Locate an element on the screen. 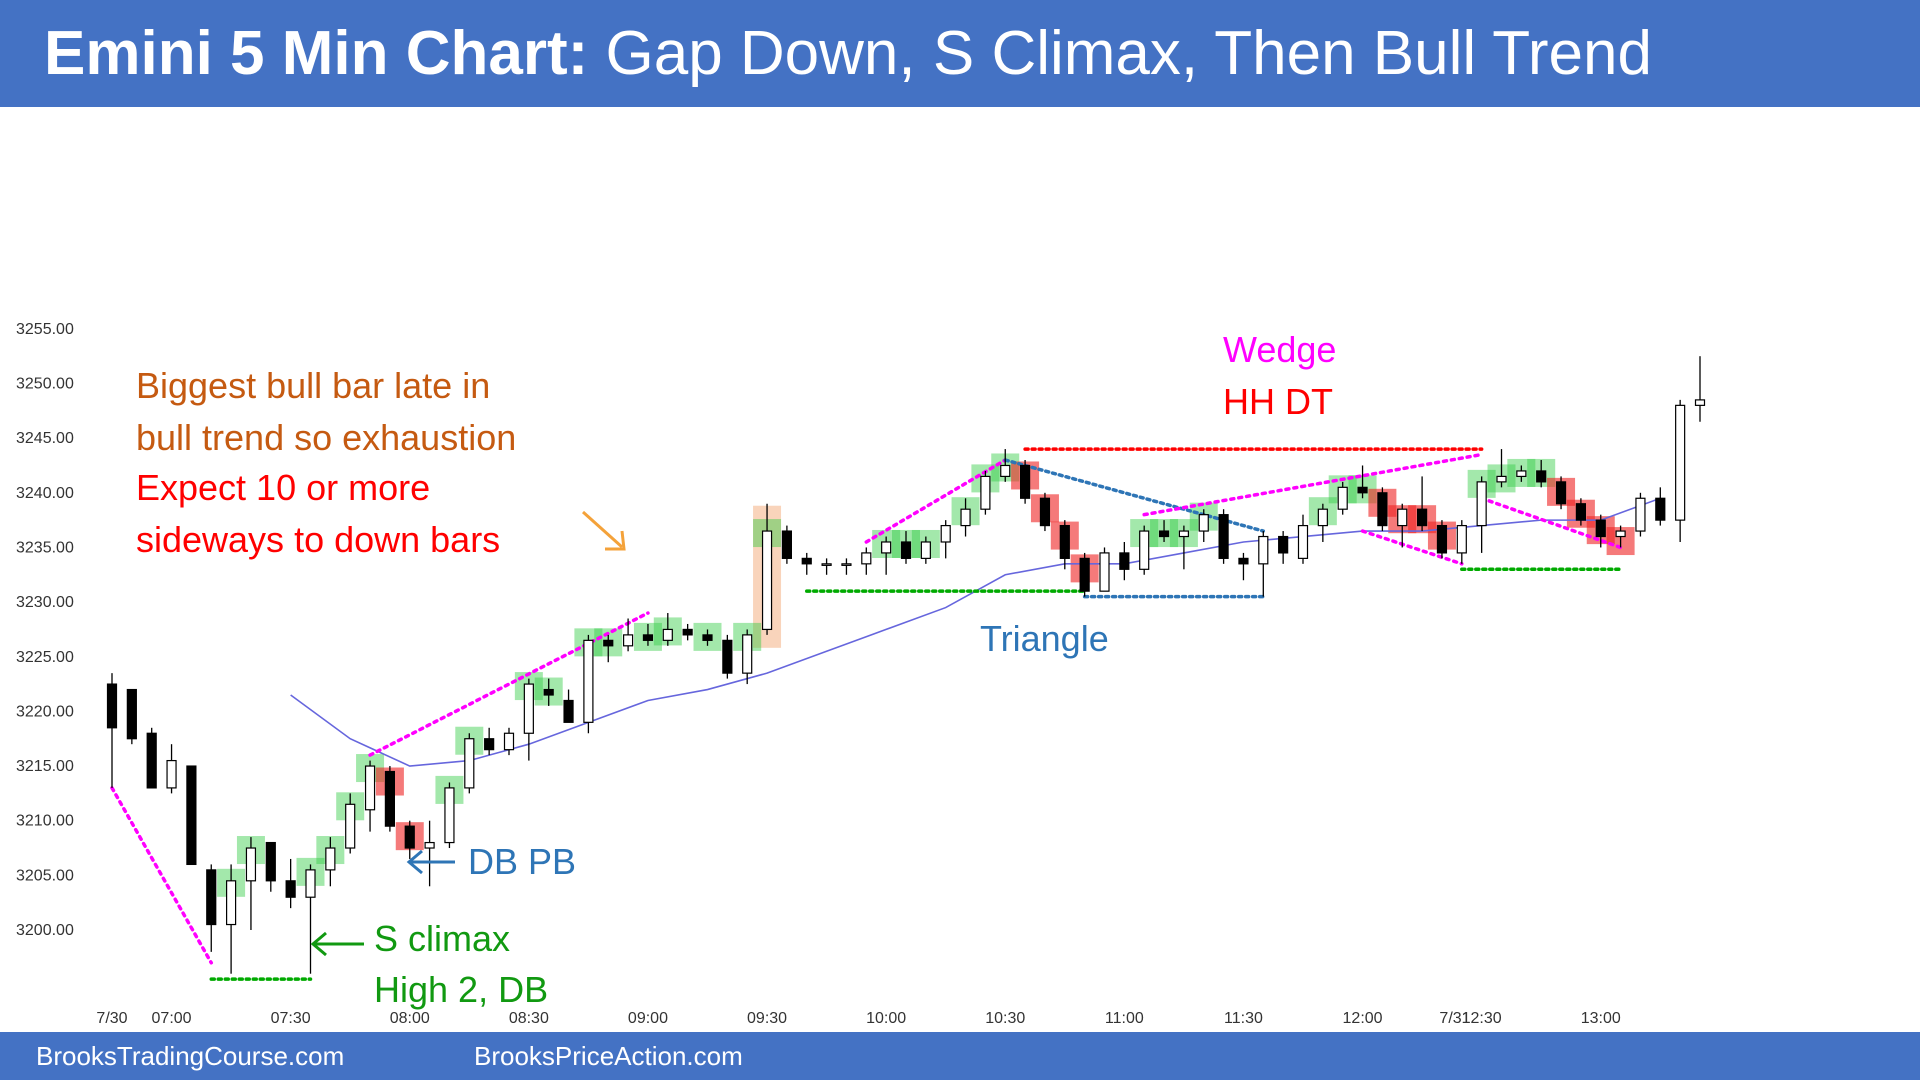 This screenshot has width=1920, height=1080. wedge-label: Wedge is located at coordinates (1279, 349).